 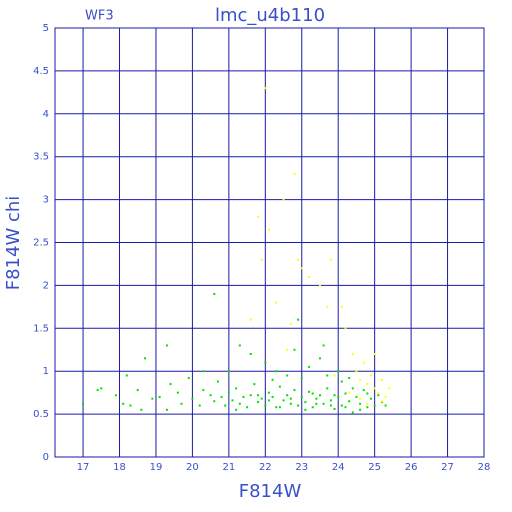 What do you see at coordinates (46, 28) in the screenshot?
I see `y-tick-label: 5` at bounding box center [46, 28].